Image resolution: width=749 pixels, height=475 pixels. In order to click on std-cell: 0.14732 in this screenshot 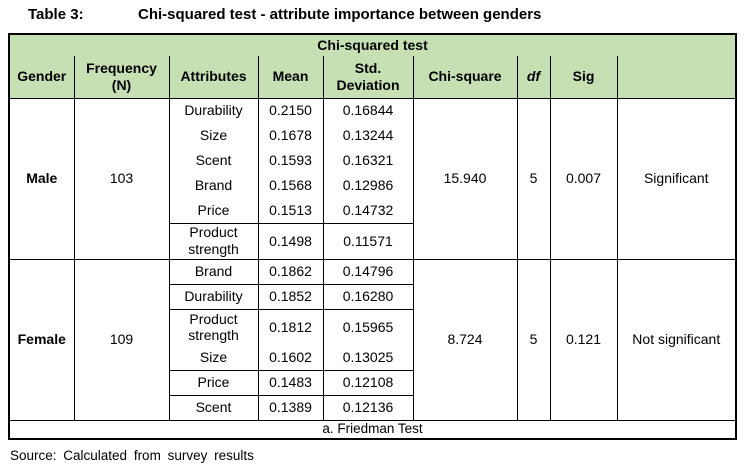, I will do `click(368, 211)`.